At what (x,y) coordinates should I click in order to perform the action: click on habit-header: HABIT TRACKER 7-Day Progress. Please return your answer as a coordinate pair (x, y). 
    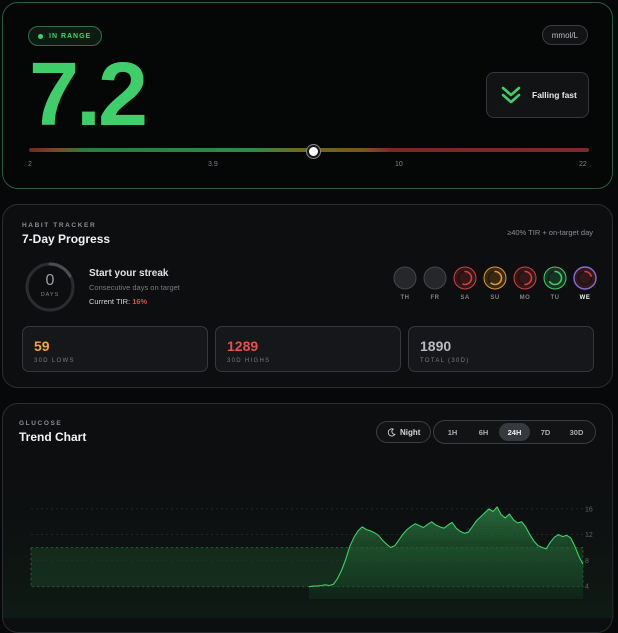
    Looking at the image, I should click on (66, 234).